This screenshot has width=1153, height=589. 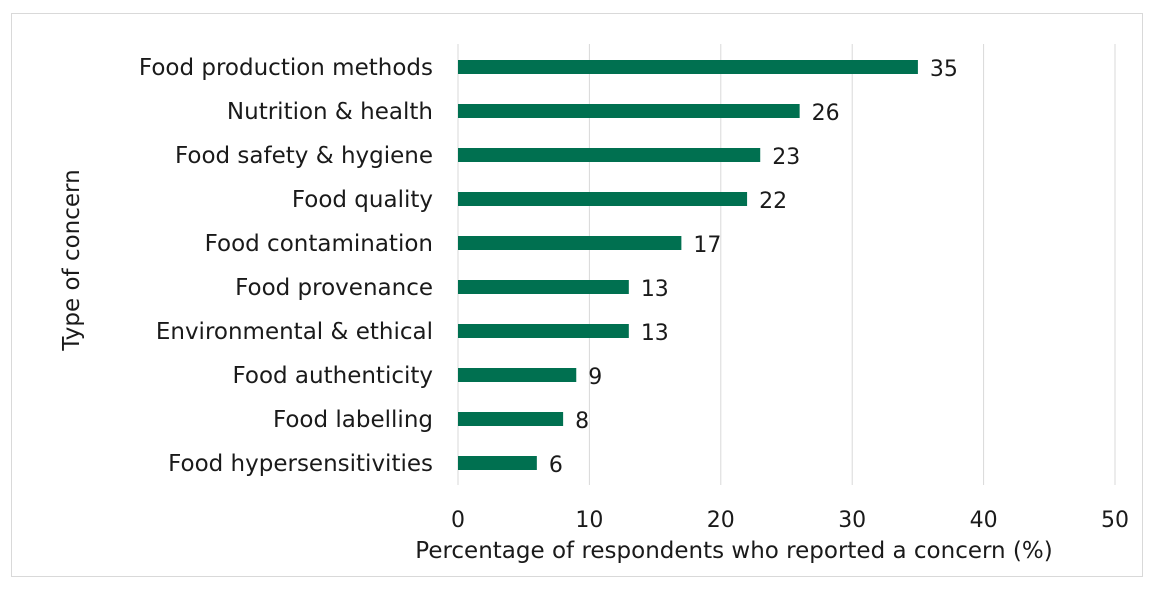 What do you see at coordinates (707, 245) in the screenshot?
I see `data-label: 17` at bounding box center [707, 245].